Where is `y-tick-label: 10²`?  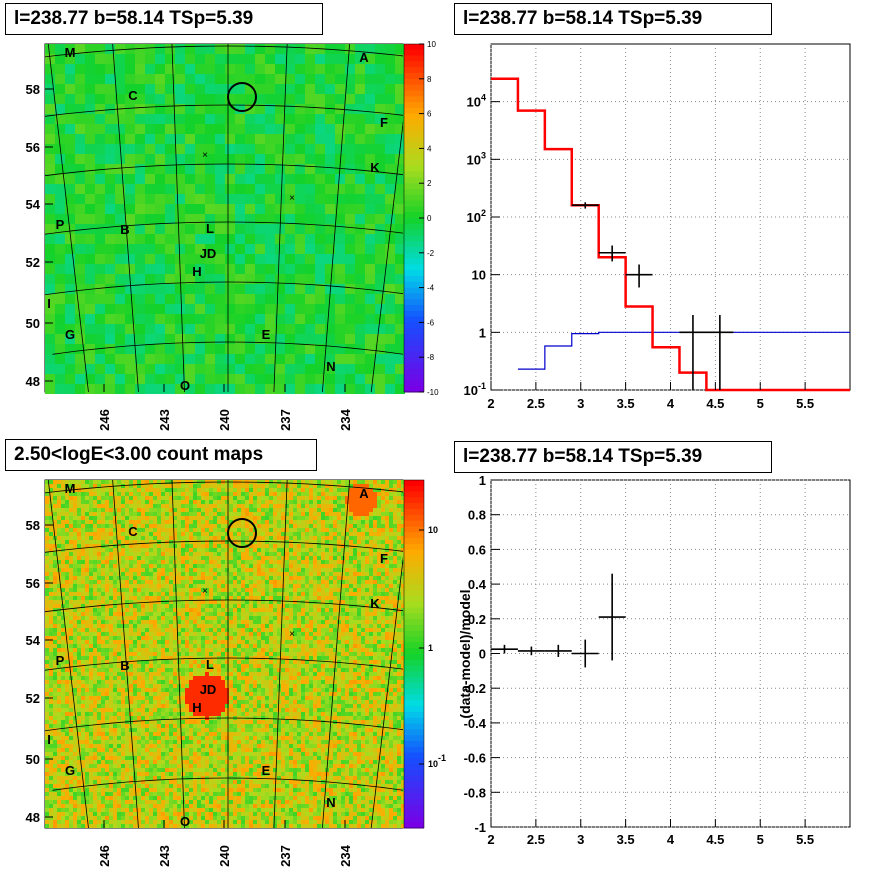
y-tick-label: 10² is located at coordinates (476, 216).